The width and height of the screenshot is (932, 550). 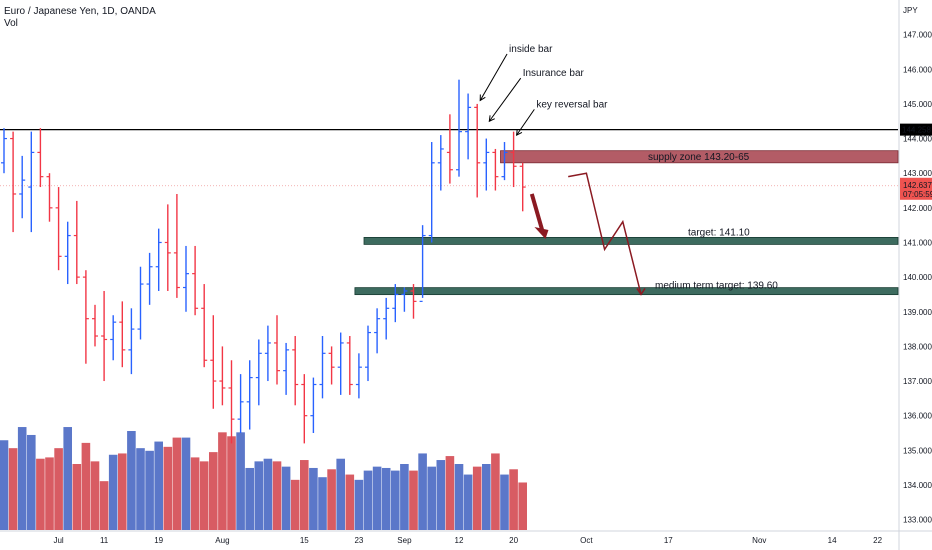 I want to click on time-tick-label: 11, so click(x=104, y=540).